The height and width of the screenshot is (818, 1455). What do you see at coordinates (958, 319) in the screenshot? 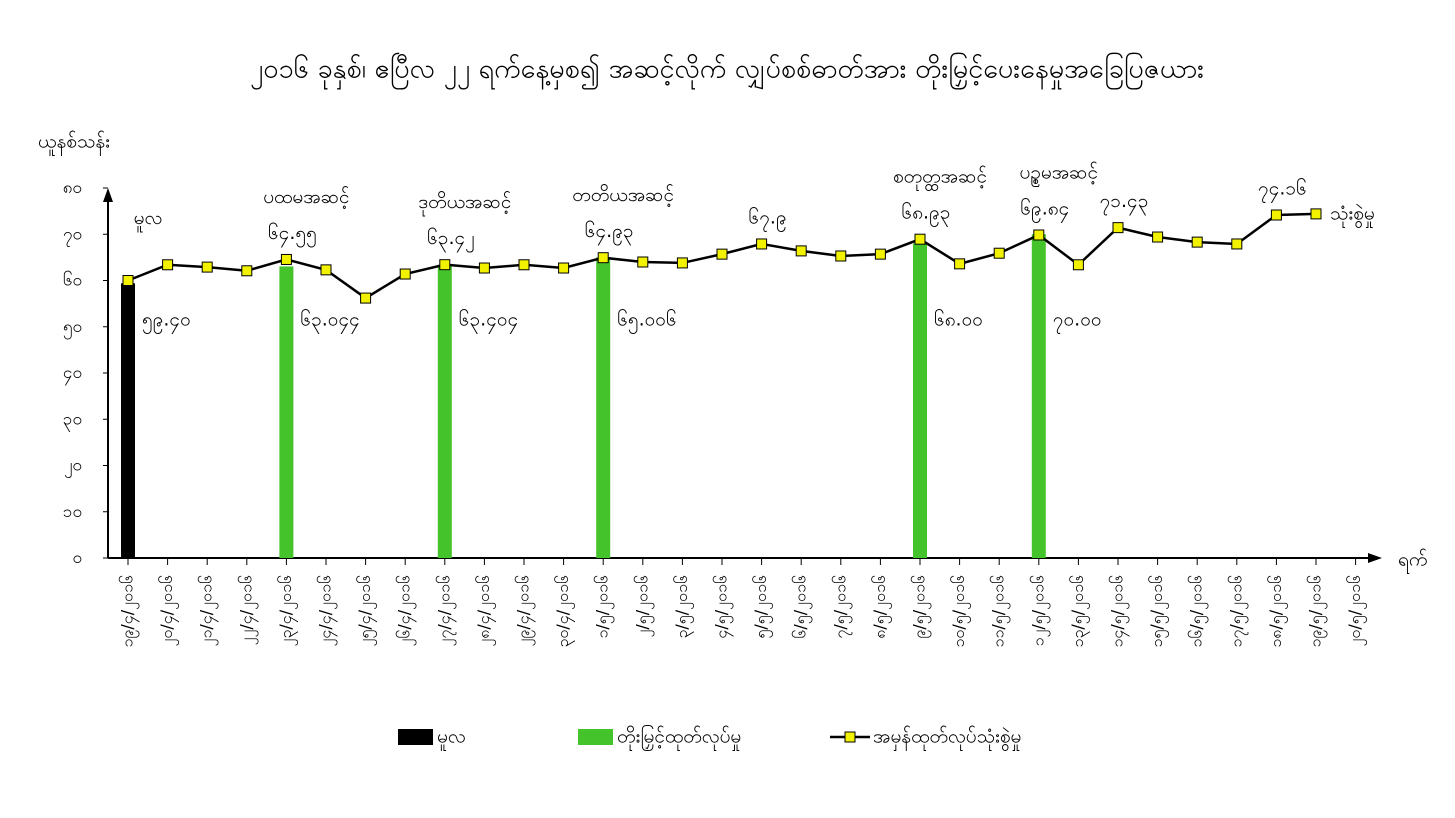
I see `bar-value-label: ၆၈.၀၀` at bounding box center [958, 319].